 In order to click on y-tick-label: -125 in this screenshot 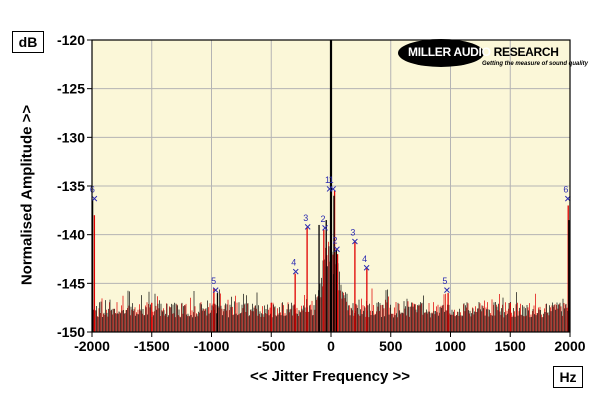, I will do `click(71, 89)`.